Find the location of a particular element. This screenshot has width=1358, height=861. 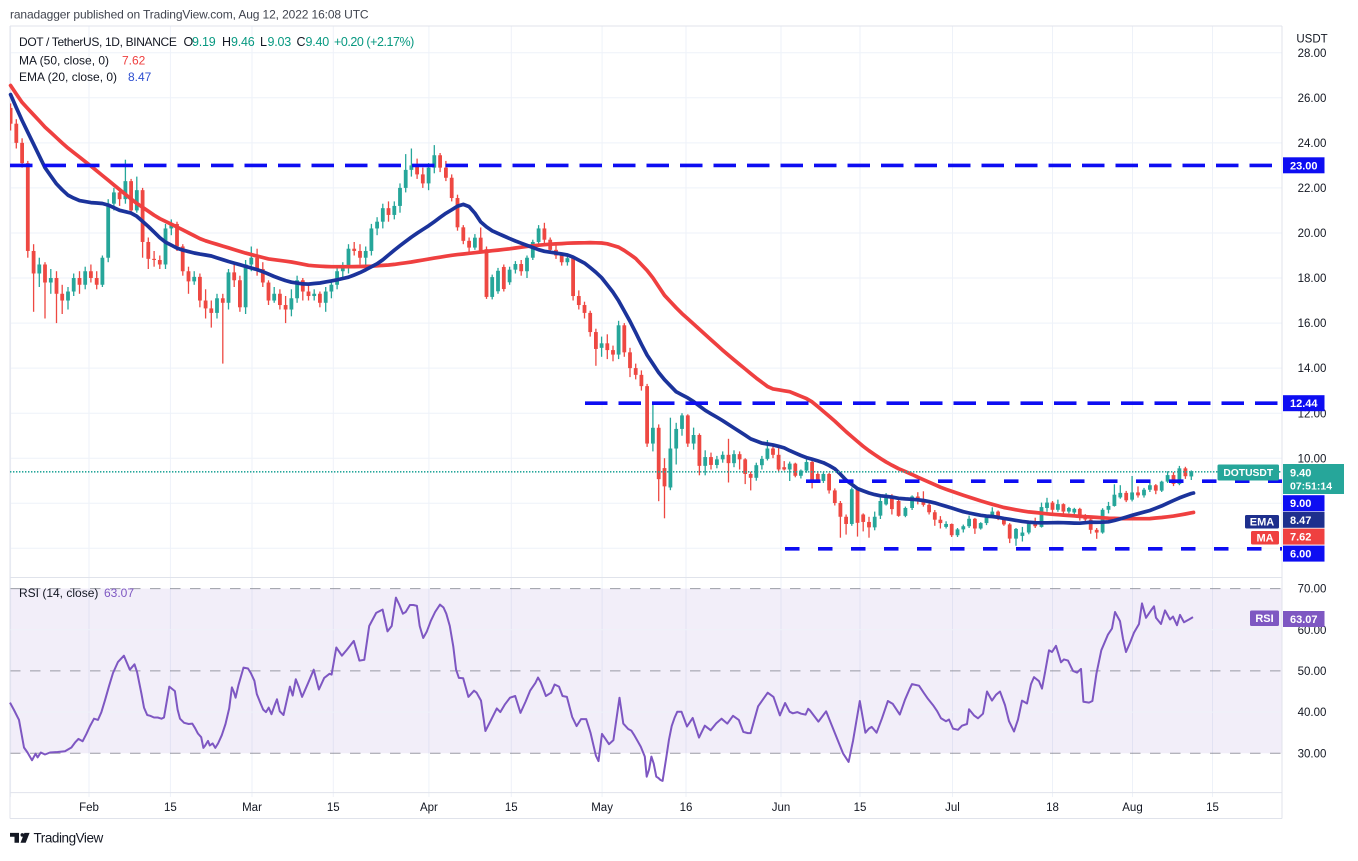

svg-text: 18 is located at coordinates (1052, 808).